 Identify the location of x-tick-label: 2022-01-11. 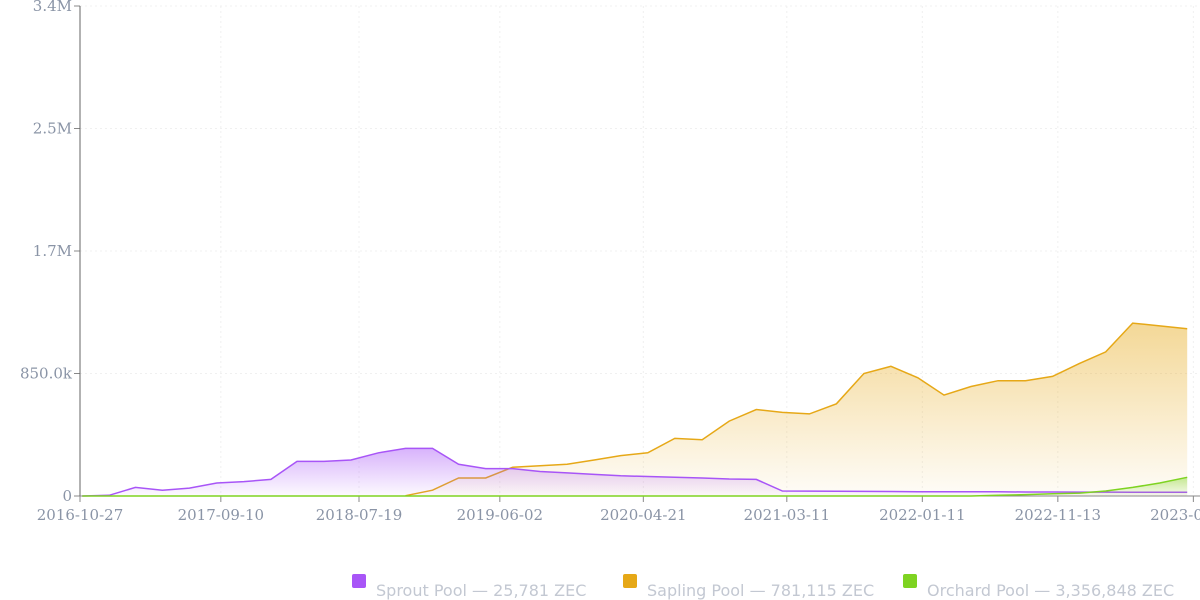
(922, 515).